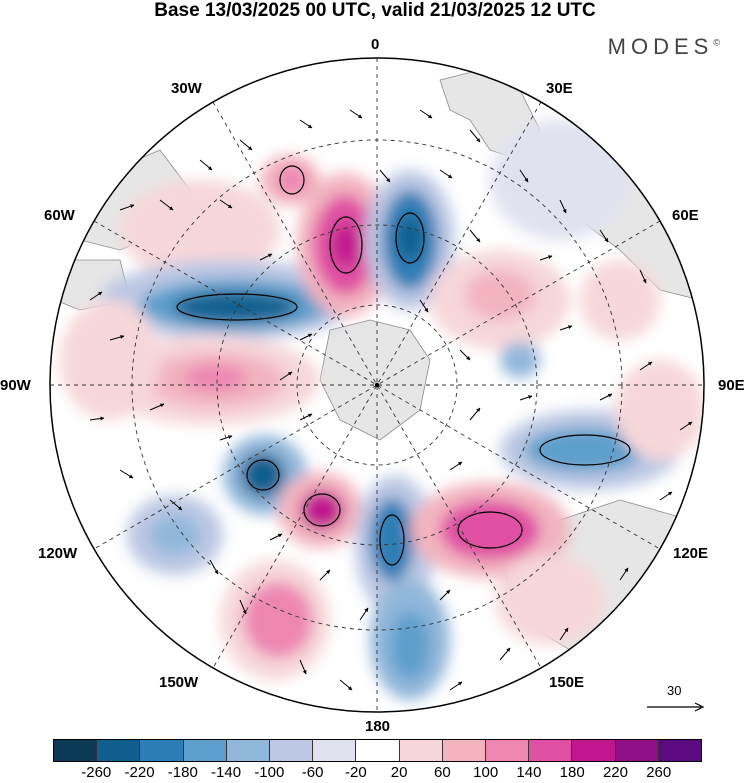  Describe the element at coordinates (442, 772) in the screenshot. I see `colorbar-tick-label: 60` at that location.